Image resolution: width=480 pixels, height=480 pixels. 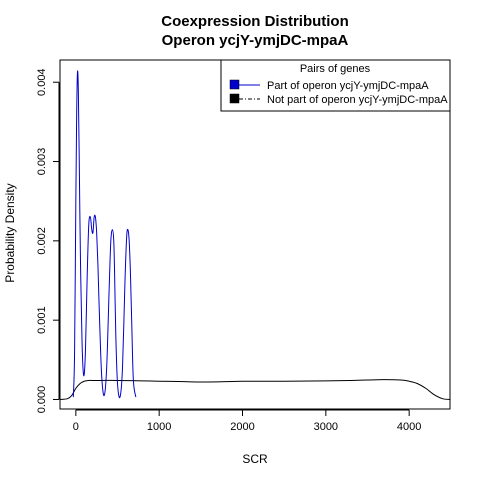 What do you see at coordinates (104, 234) in the screenshot?
I see `series-line-part-of-operon` at bounding box center [104, 234].